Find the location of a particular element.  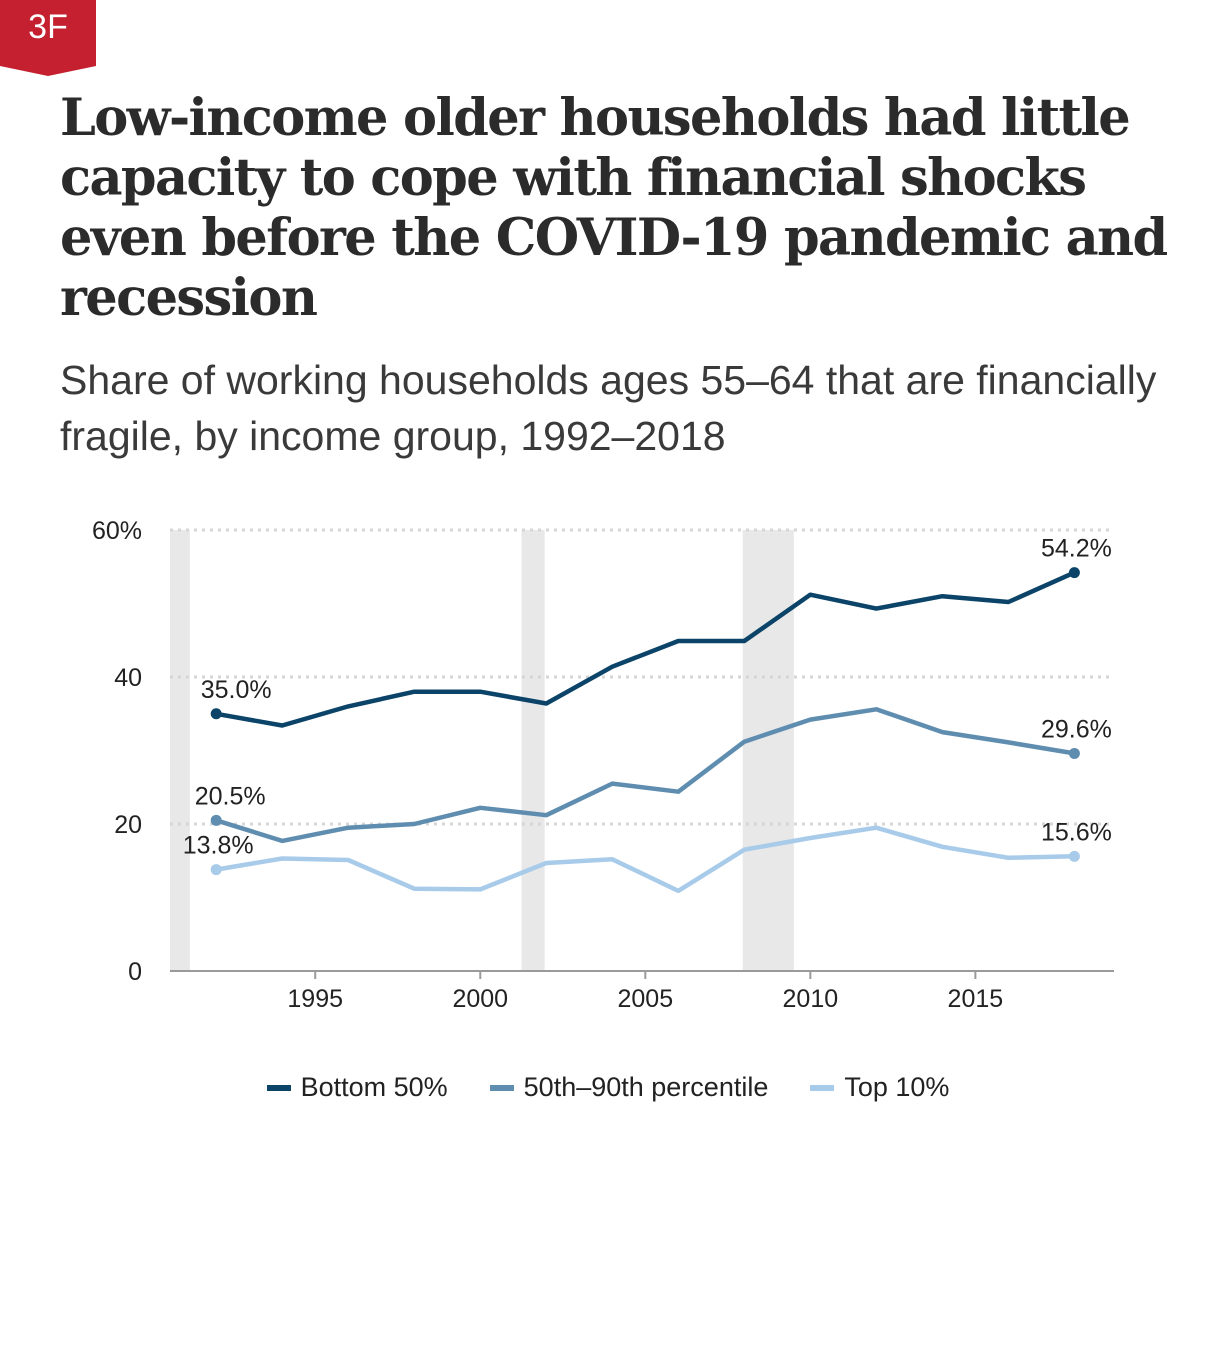

x-tick-label: 2015 is located at coordinates (976, 999).